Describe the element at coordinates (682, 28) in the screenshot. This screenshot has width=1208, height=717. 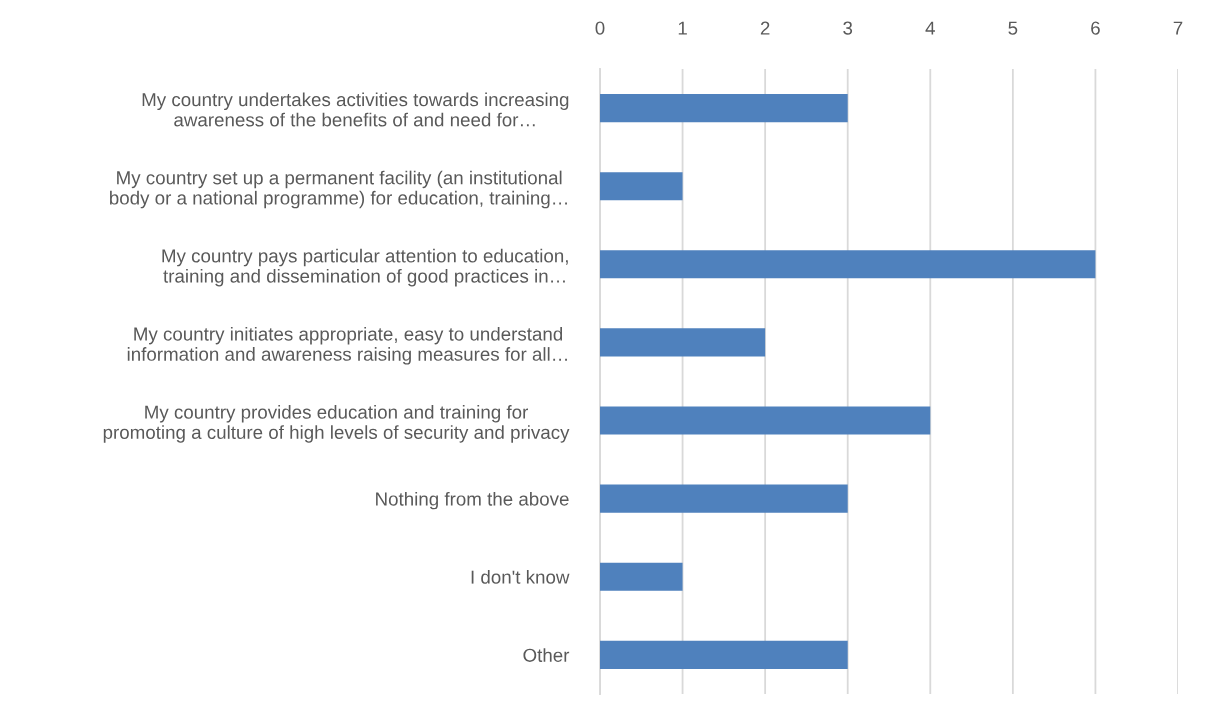
I see `x-tick-label: 1` at that location.